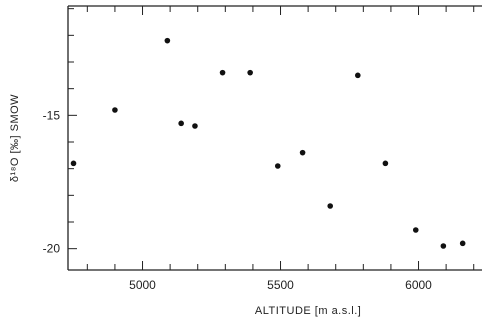  What do you see at coordinates (418, 285) in the screenshot?
I see `x-tick-label: 6000` at bounding box center [418, 285].